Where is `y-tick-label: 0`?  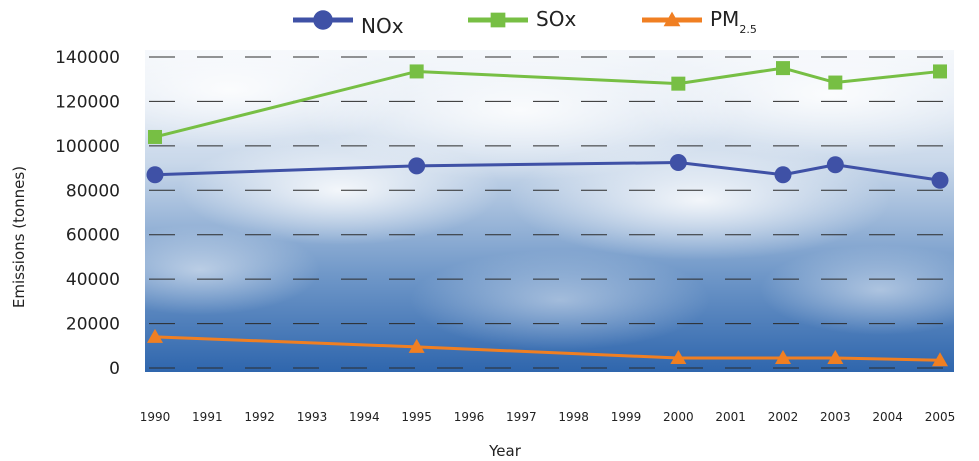
y-tick-label: 0 is located at coordinates (114, 369).